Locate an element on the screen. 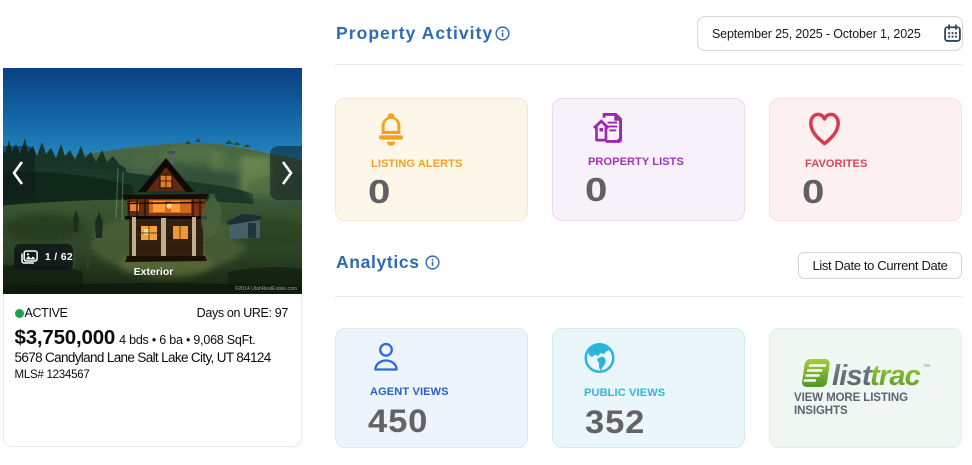 This screenshot has width=972, height=465. svg-text: list is located at coordinates (852, 374).